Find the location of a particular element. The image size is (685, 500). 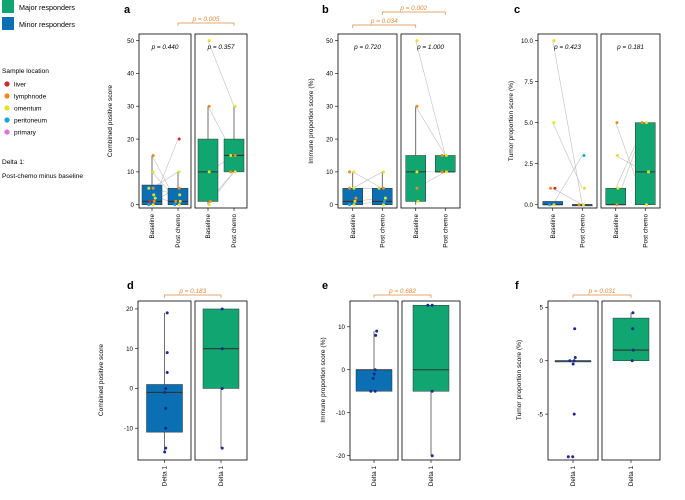

y-tick-label: 5 is located at coordinates (542, 308).